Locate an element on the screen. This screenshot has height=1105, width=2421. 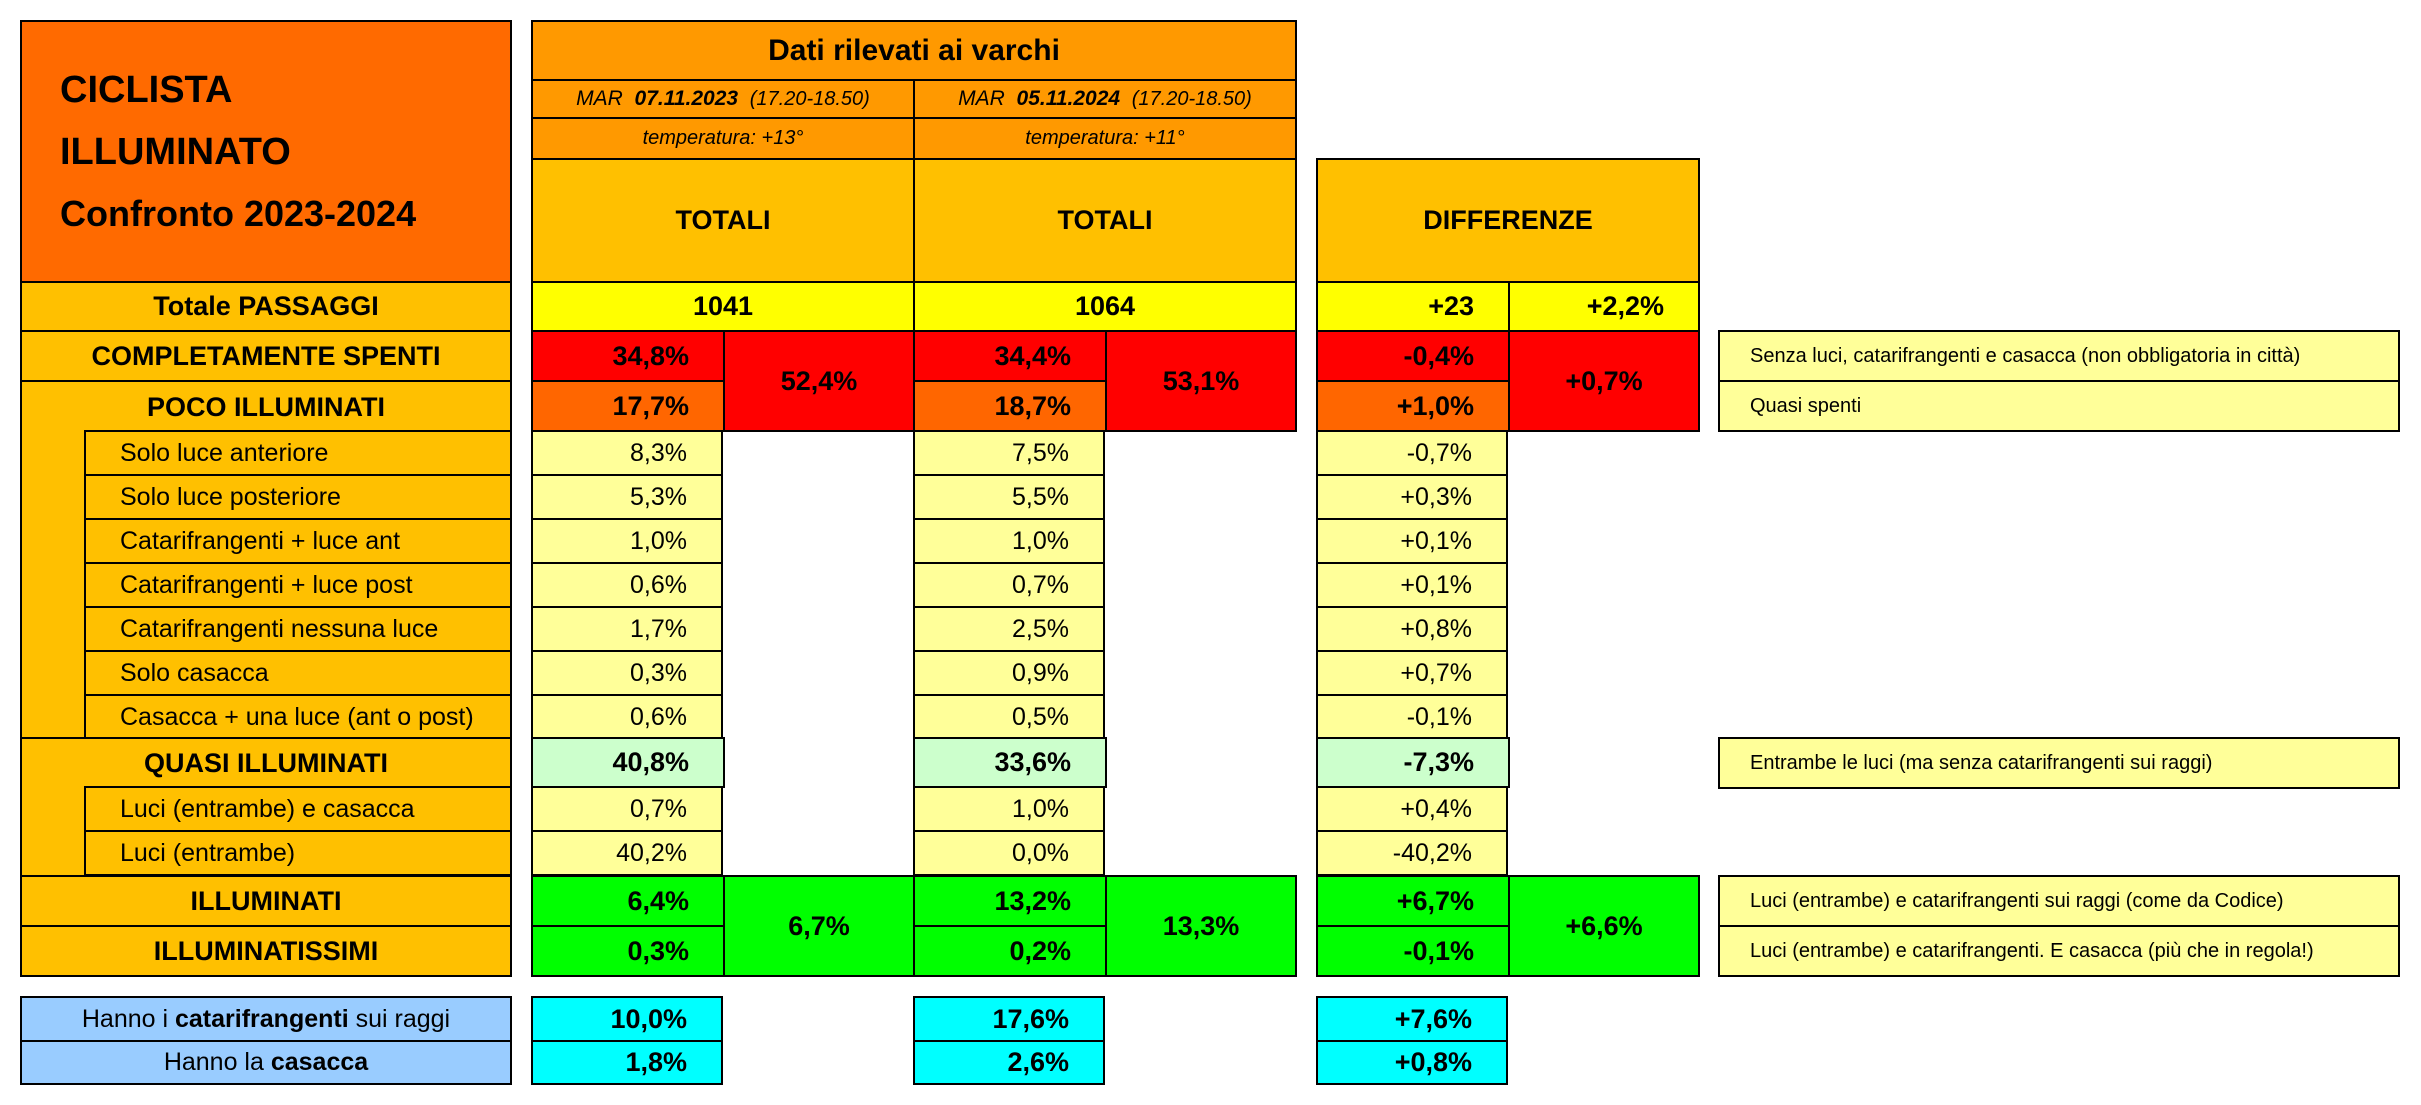
date-2024-date: 05.11.2024 is located at coordinates (1068, 98).